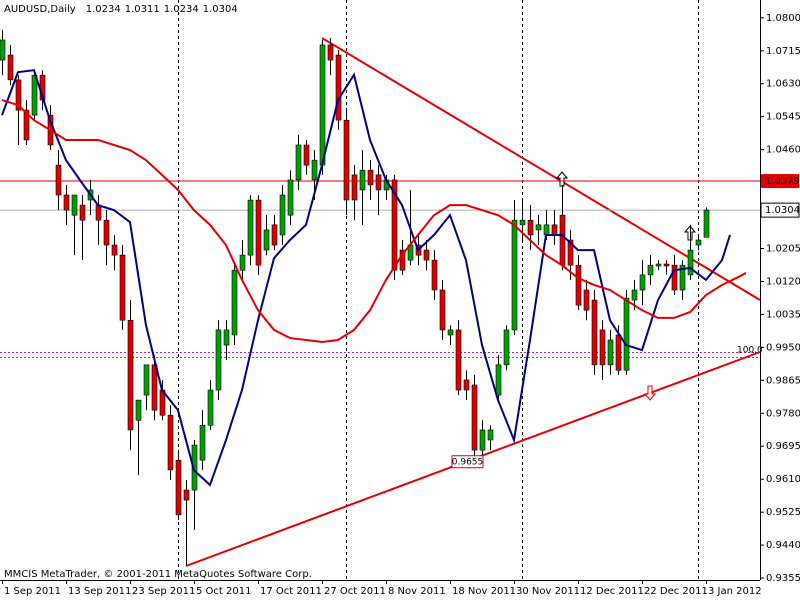  What do you see at coordinates (163, 591) in the screenshot?
I see `x-tick-label: 23 Sep 2011` at bounding box center [163, 591].